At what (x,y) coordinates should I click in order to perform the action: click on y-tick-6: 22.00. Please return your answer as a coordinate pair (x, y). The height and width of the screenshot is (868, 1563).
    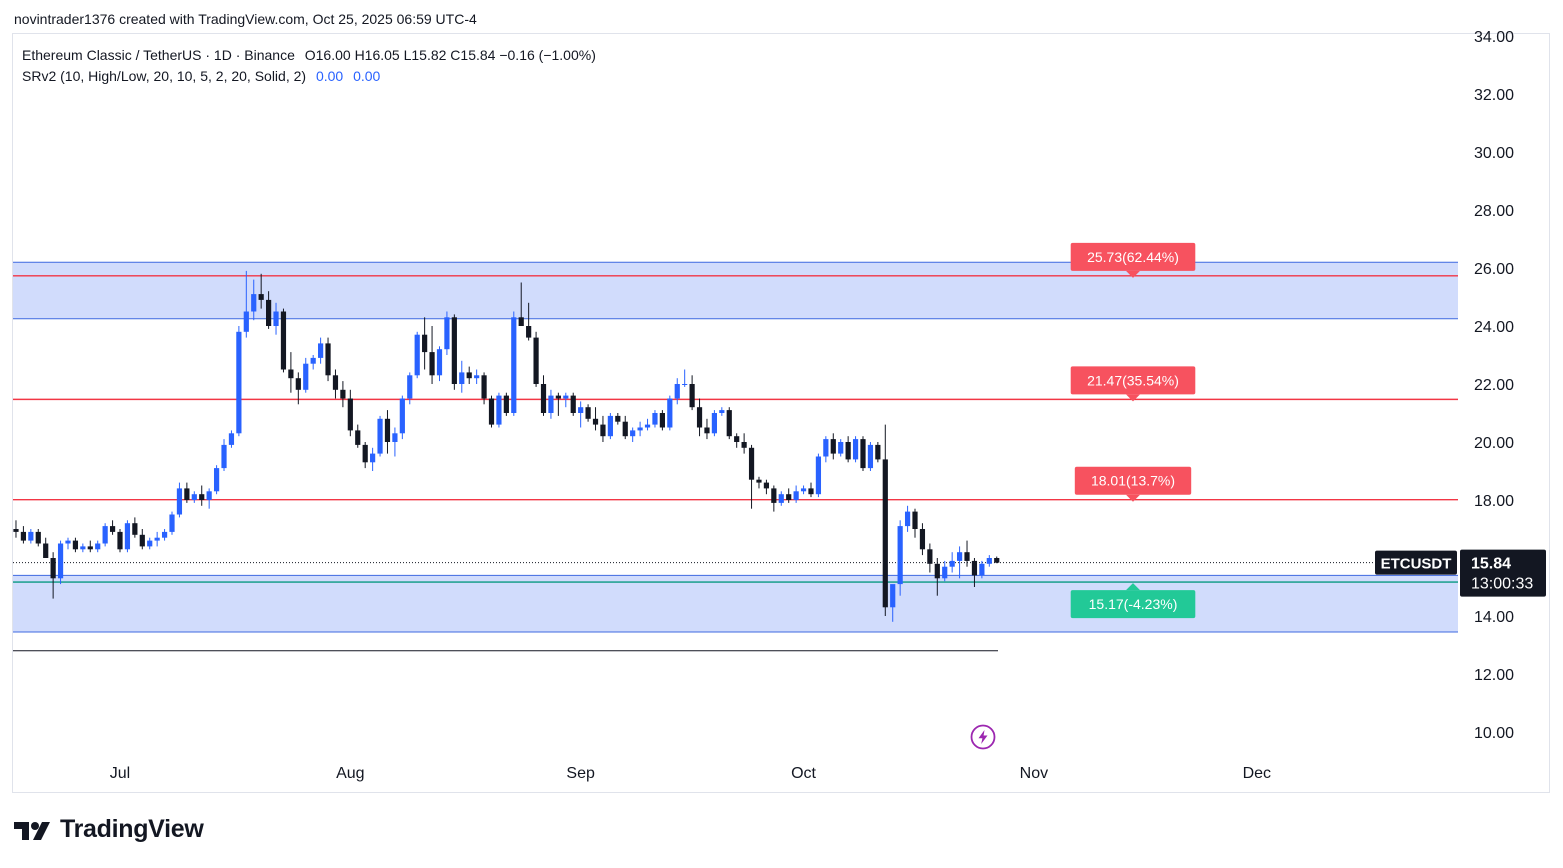
    Looking at the image, I should click on (1494, 385).